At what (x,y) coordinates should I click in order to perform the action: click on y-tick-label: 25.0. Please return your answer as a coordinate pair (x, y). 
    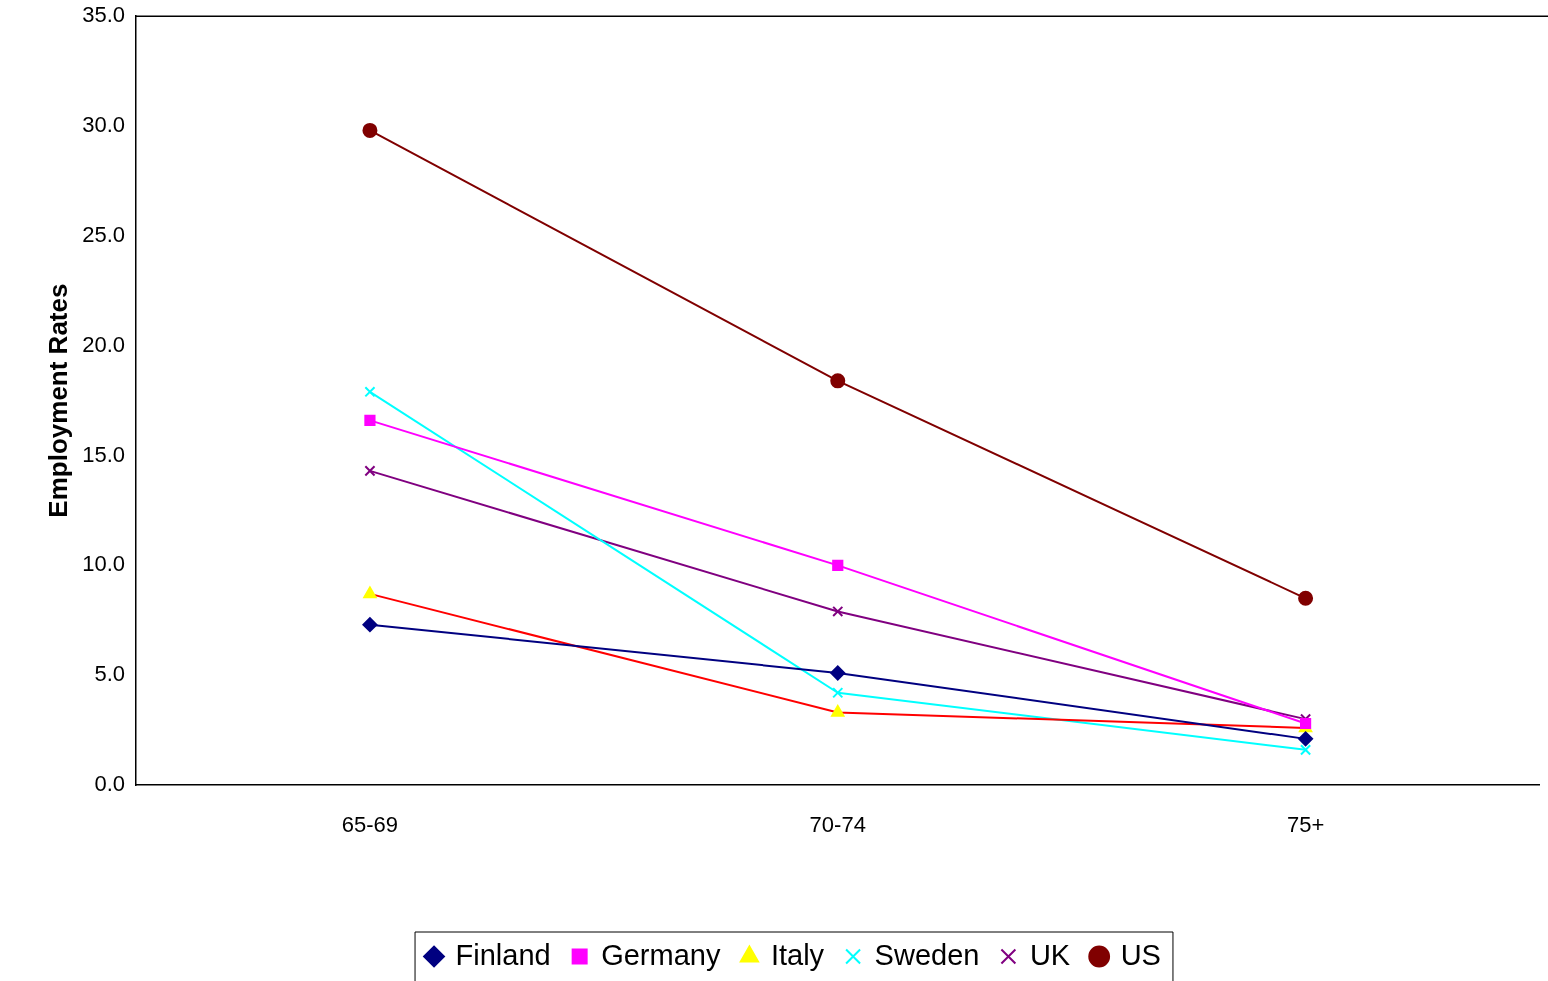
    Looking at the image, I should click on (104, 234).